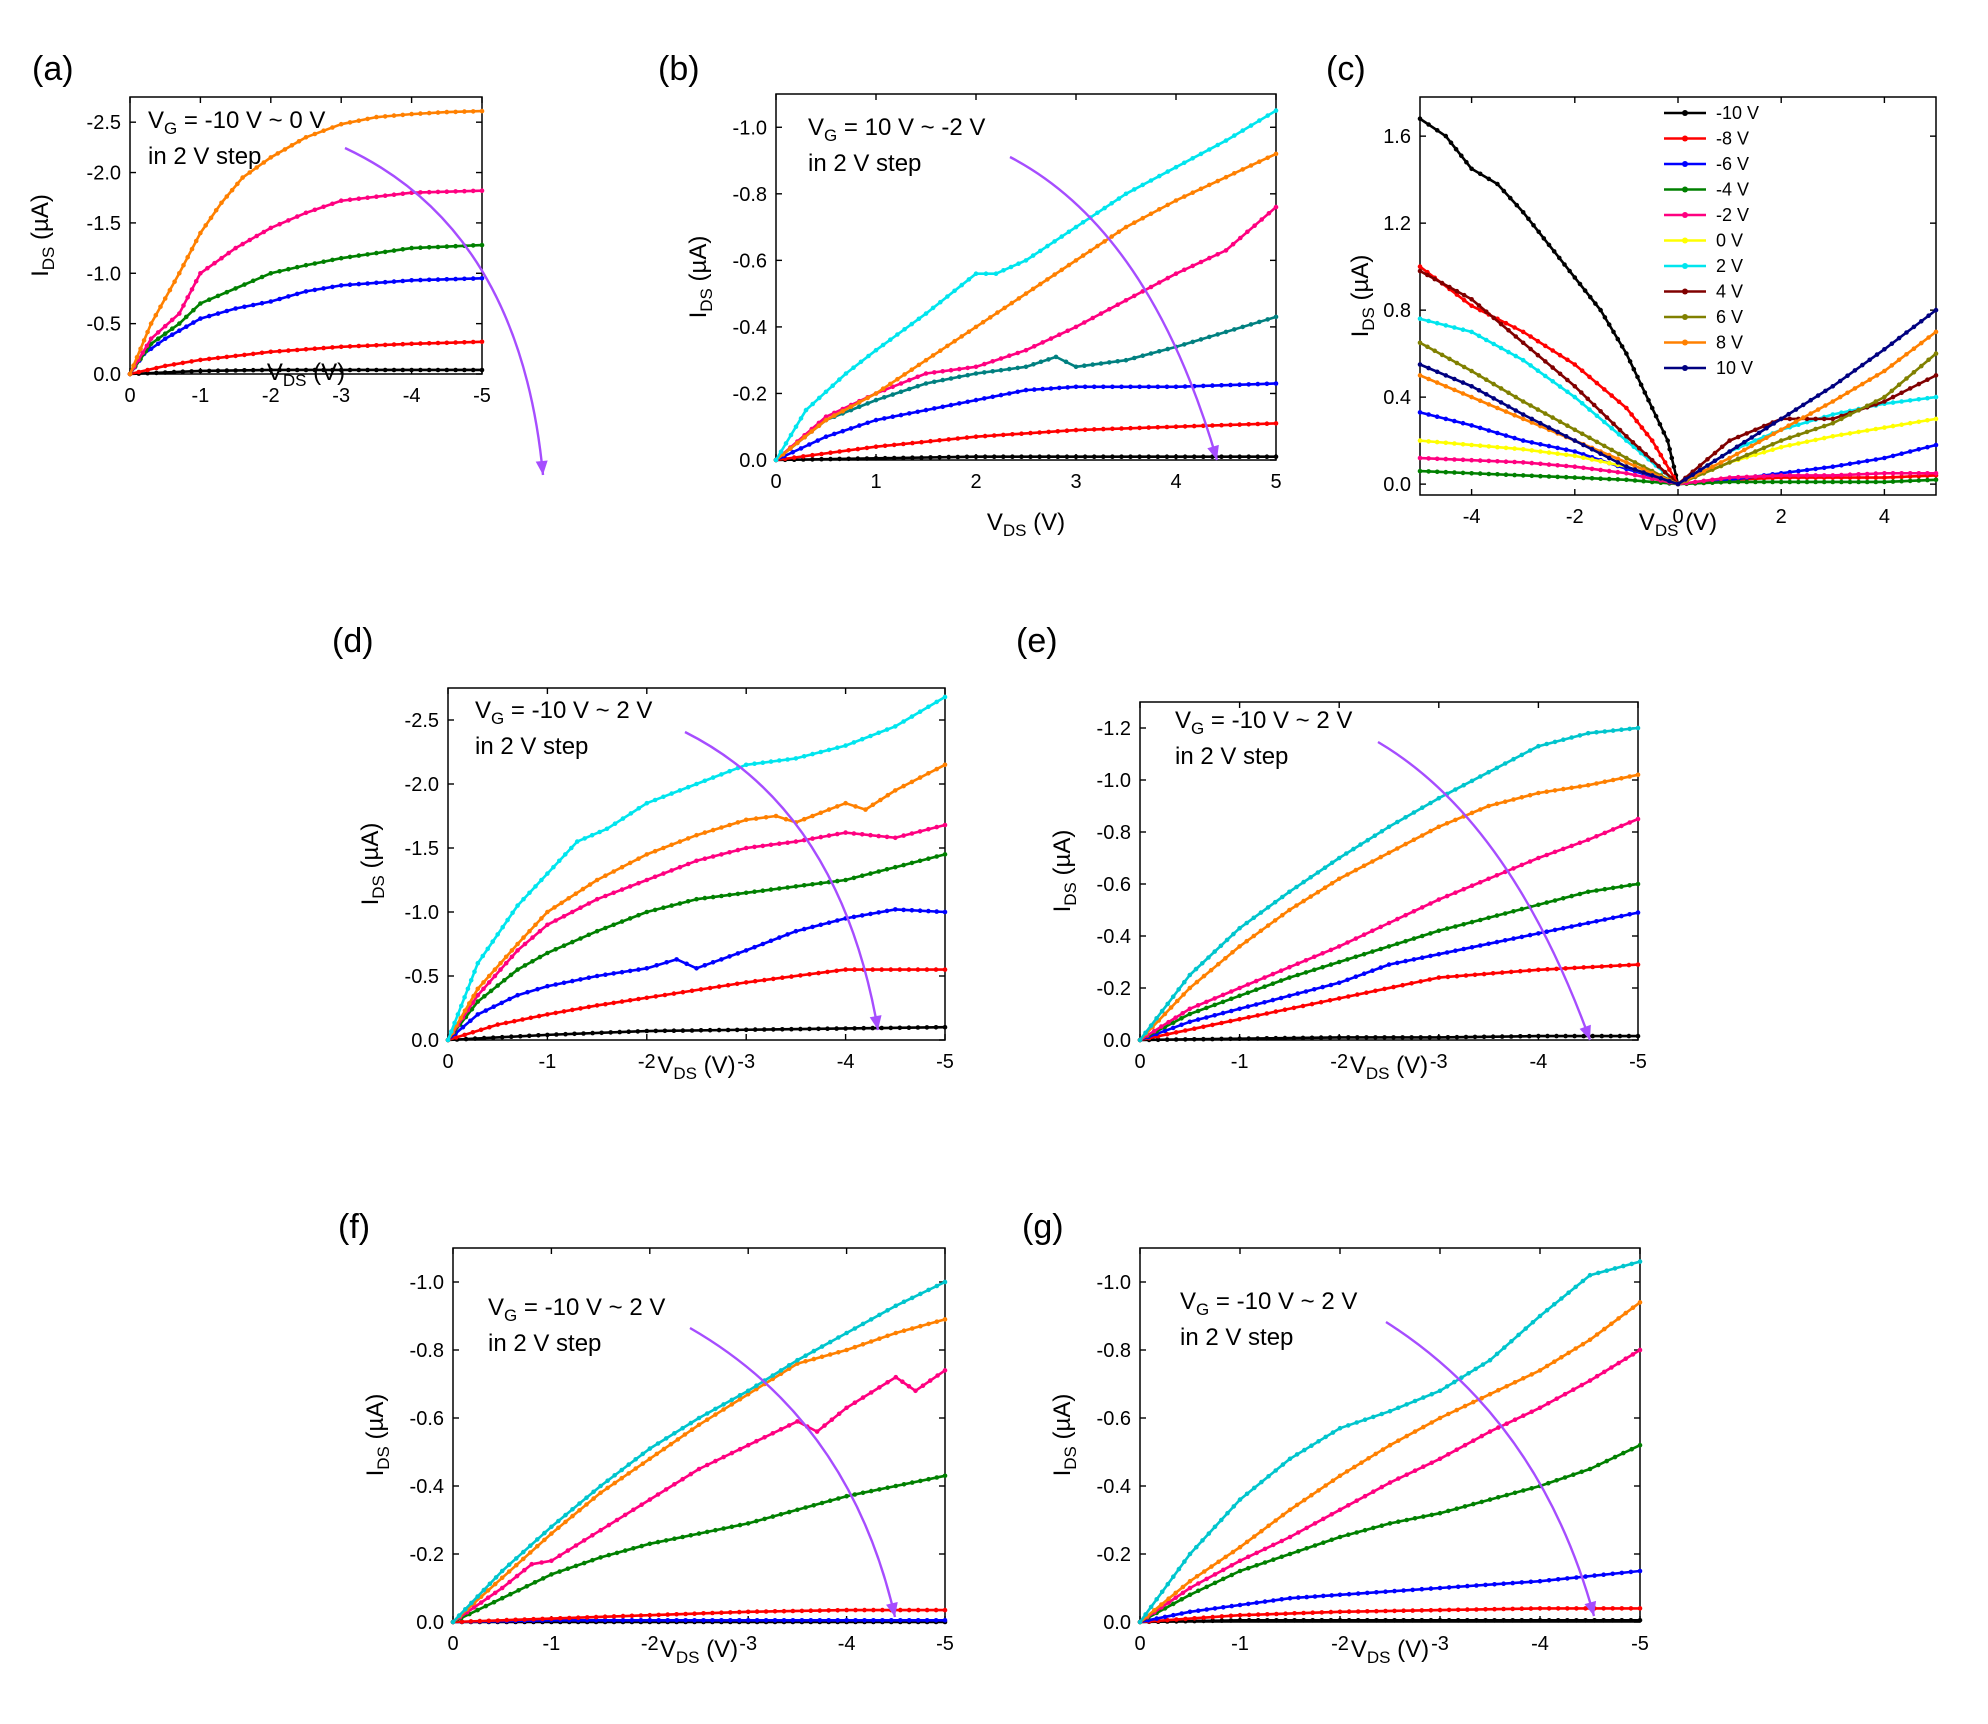  Describe the element at coordinates (650, 1644) in the screenshot. I see `x-tick-label: -2` at that location.